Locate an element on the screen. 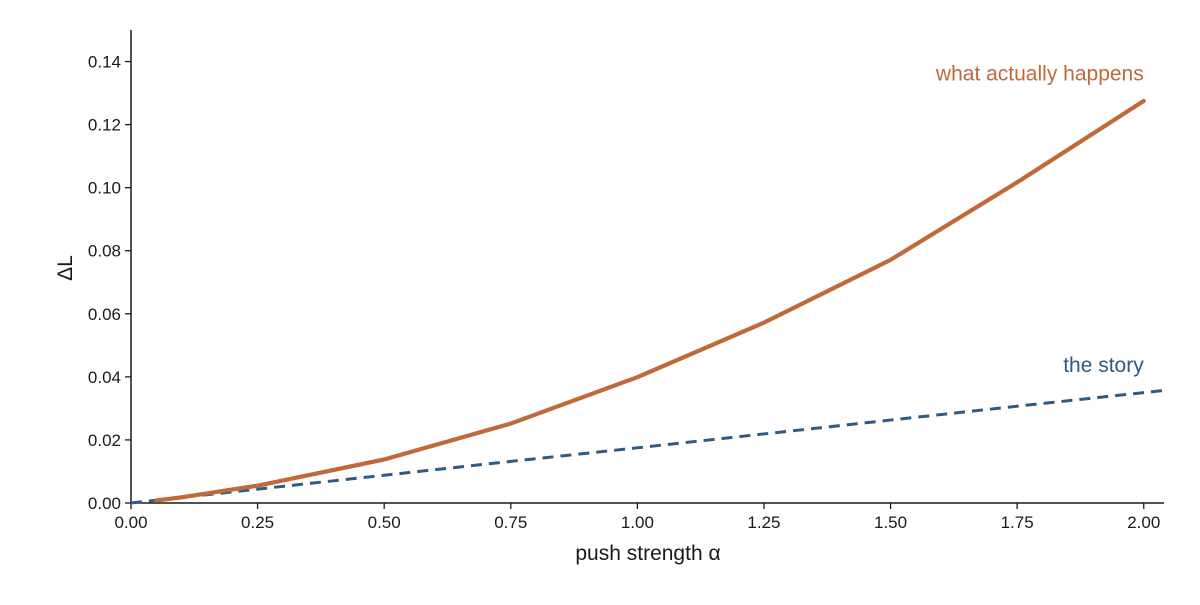  x-tick-label: 0.50 is located at coordinates (384, 522).